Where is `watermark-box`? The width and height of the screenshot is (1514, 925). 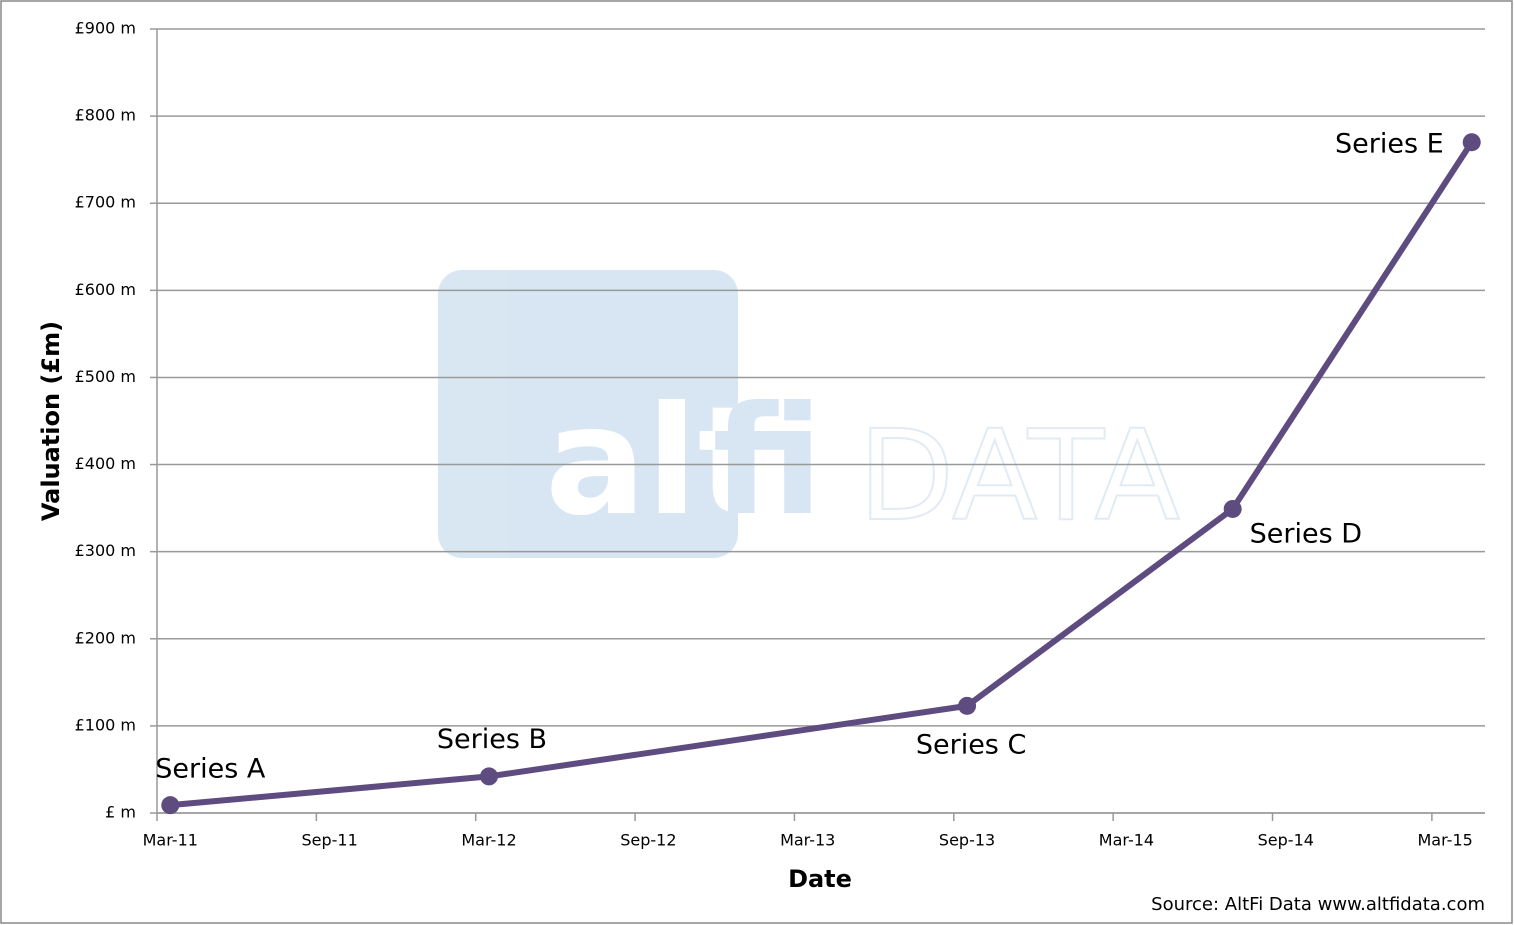 watermark-box is located at coordinates (588, 414).